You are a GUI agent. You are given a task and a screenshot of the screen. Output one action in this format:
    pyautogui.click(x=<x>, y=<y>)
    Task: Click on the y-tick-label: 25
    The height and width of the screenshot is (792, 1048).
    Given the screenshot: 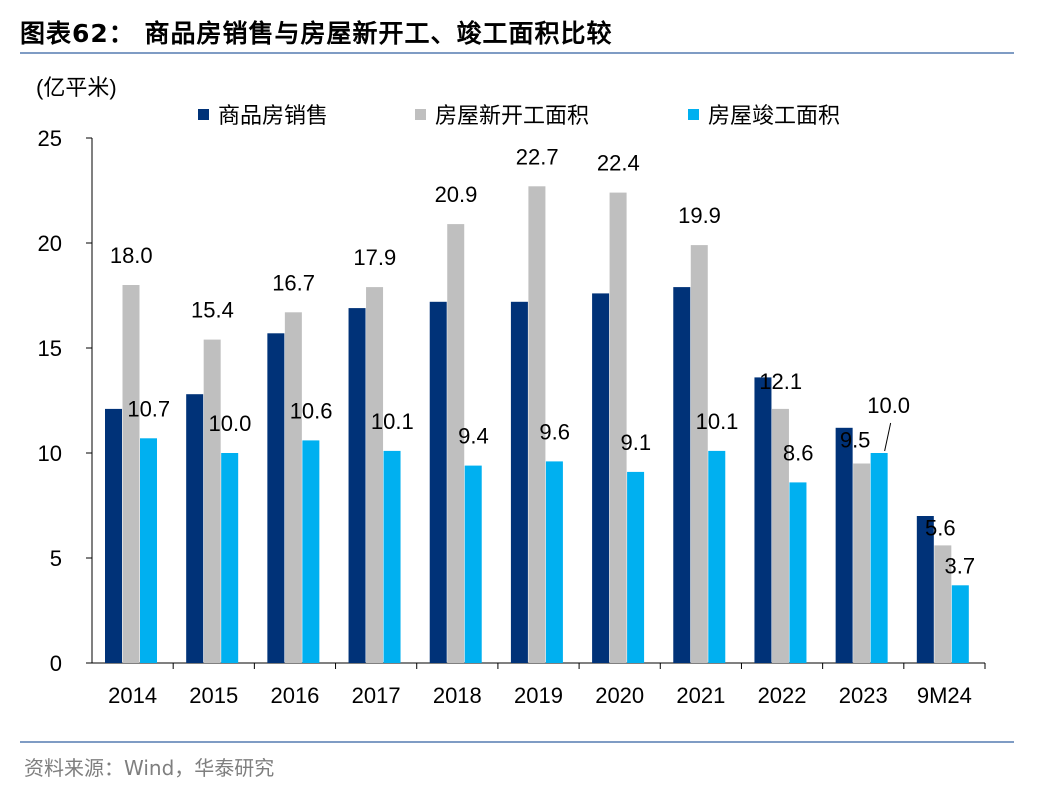 What is the action you would take?
    pyautogui.click(x=50, y=138)
    